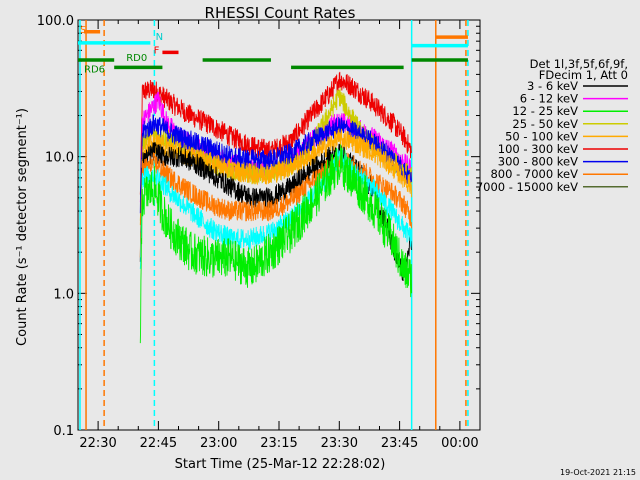 The image size is (640, 480). Describe the element at coordinates (94, 69) in the screenshot. I see `state-bar-label: RD6` at that location.